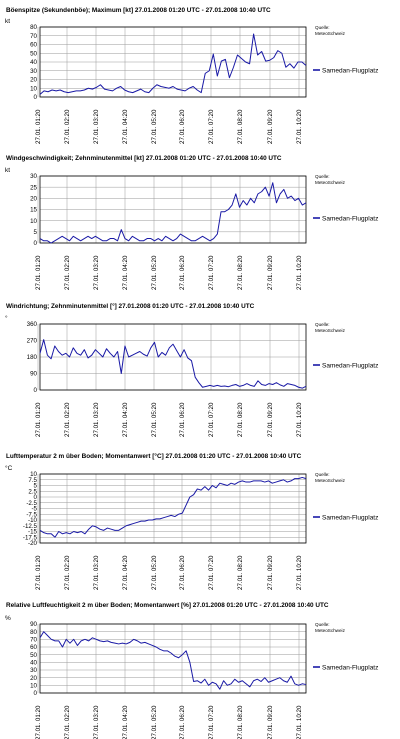  Describe the element at coordinates (32, 480) in the screenshot. I see `y-tick-label: 7.5` at that location.